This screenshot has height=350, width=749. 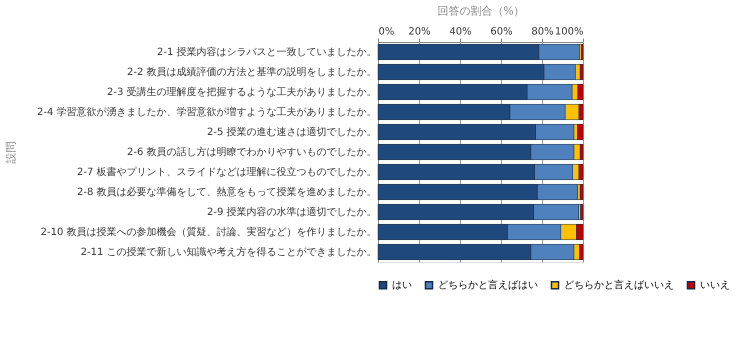 What do you see at coordinates (251, 72) in the screenshot?
I see `y-tick-label: 2-2 教員は成績評価の方法と基準の説明をしましたか。` at bounding box center [251, 72].